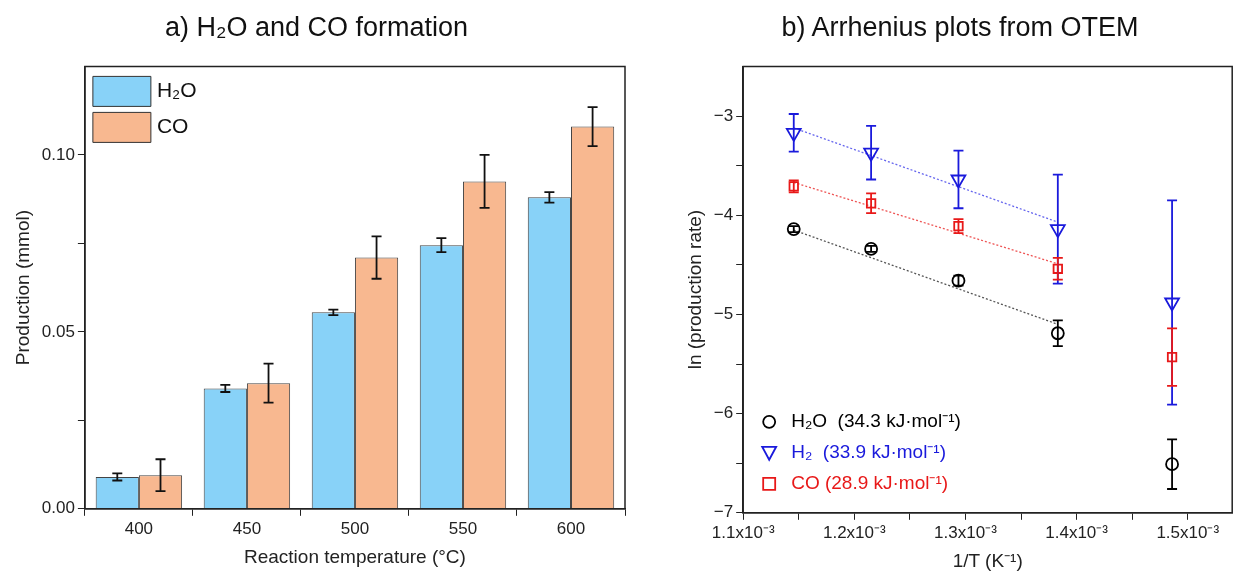 This screenshot has height=581, width=1242. What do you see at coordinates (723, 214) in the screenshot?
I see `y-tick-label: −4` at bounding box center [723, 214].